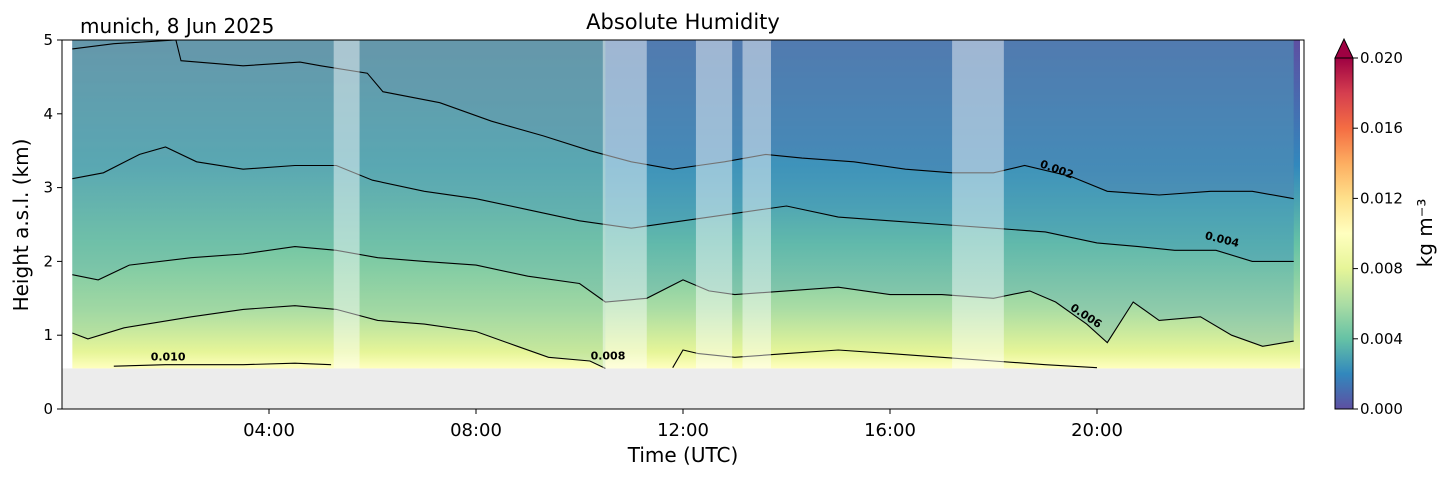  Describe the element at coordinates (683, 430) in the screenshot. I see `x-tick-label: 12:00` at that location.